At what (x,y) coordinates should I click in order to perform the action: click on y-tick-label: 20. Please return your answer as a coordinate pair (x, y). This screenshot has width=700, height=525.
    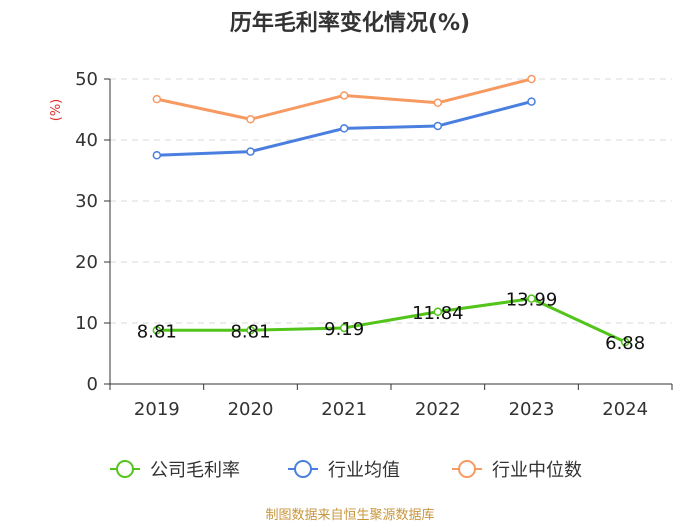
    Looking at the image, I should click on (86, 262).